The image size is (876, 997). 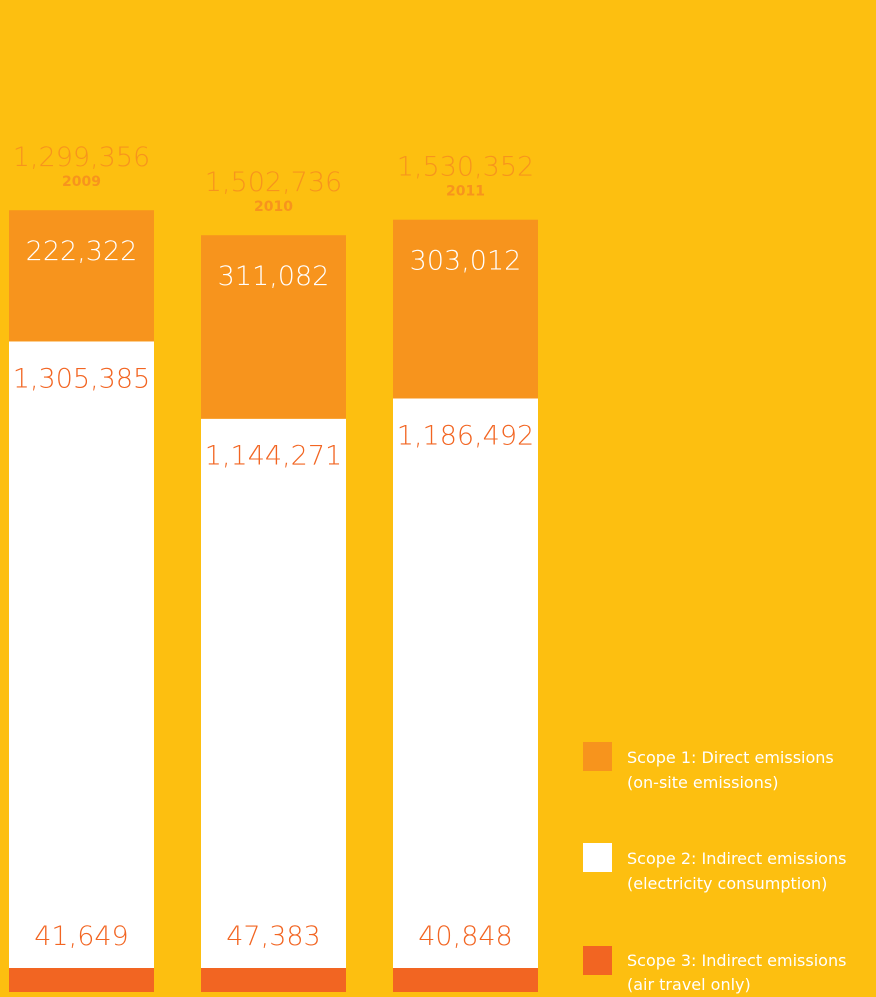 What do you see at coordinates (689, 984) in the screenshot?
I see `legend-scope3-line2: (air travel only)` at bounding box center [689, 984].